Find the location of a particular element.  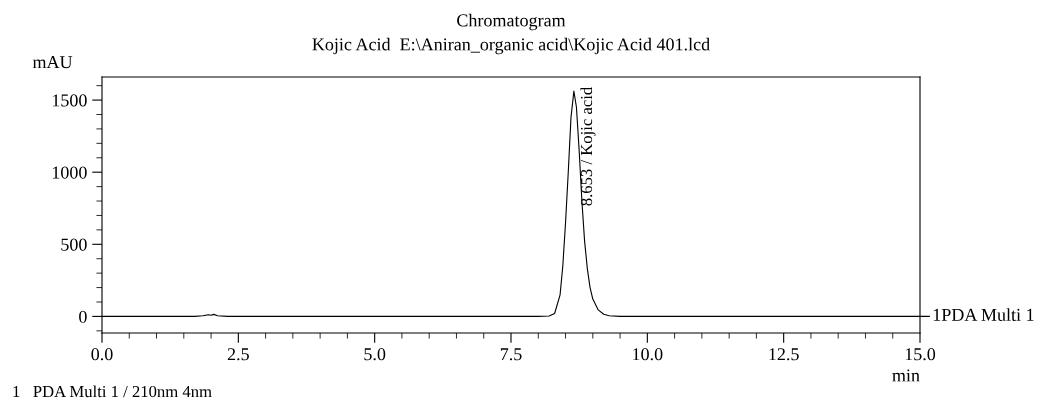

chart-subtitle: Kojic Acid E:\Aniran_organic acid\Kojic Acid 401.lcd is located at coordinates (511, 46).